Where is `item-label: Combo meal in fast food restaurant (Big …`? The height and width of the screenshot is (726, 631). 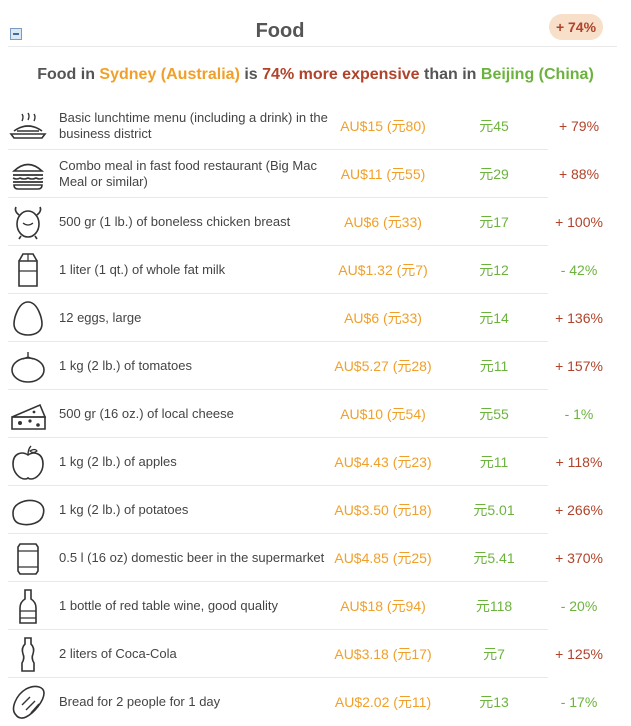 item-label: Combo meal in fast food restaurant (Big … is located at coordinates (194, 173).